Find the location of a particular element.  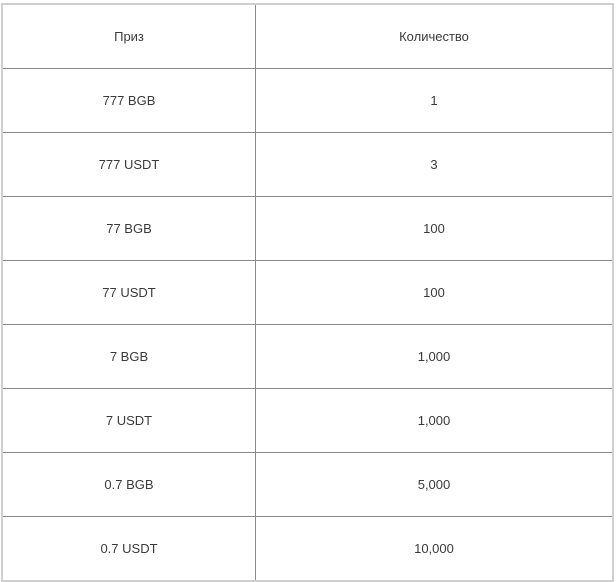

quantity-cell: 10,000 is located at coordinates (434, 548).